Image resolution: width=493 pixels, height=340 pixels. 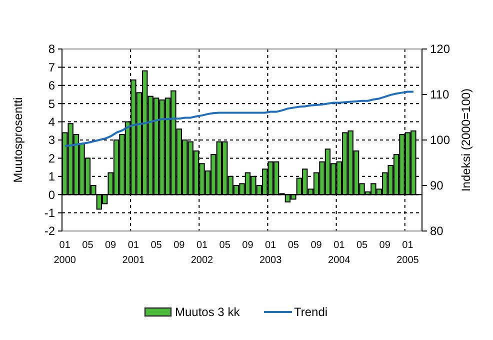 I want to click on y-tick-label: 1, so click(x=52, y=177).